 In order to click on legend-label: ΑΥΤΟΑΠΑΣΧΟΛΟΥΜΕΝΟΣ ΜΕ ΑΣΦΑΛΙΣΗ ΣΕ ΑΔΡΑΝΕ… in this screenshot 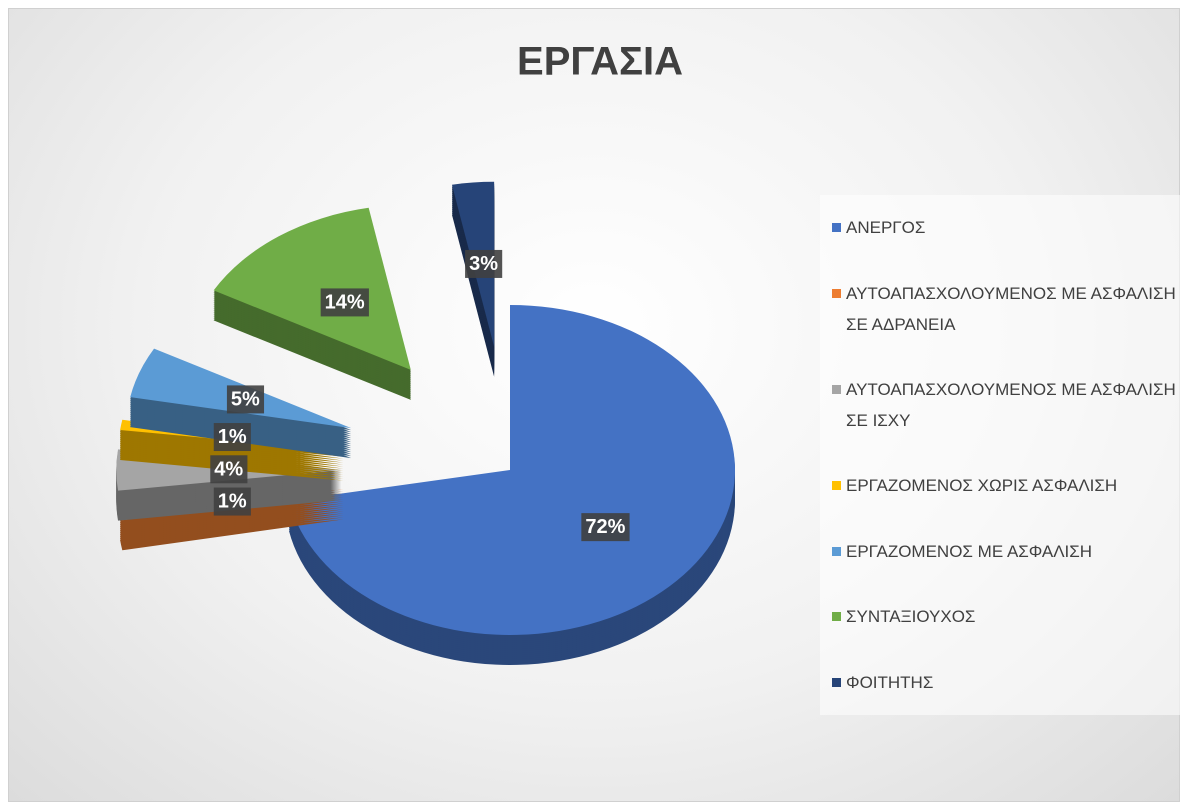, I will do `click(1011, 308)`.